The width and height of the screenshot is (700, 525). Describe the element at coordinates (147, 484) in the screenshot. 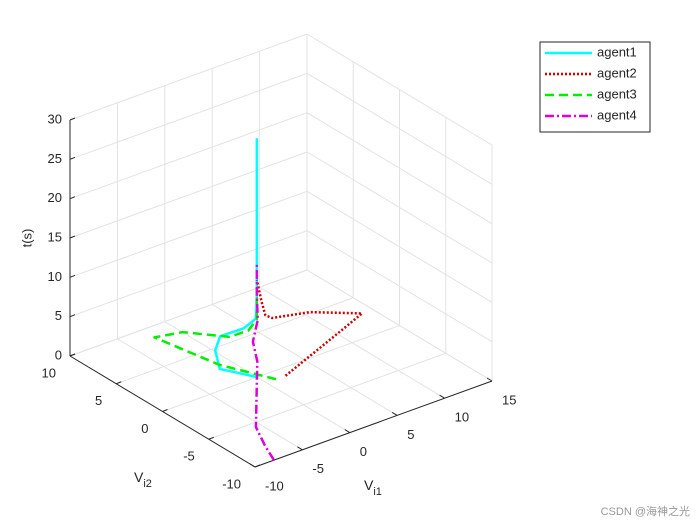

I see `y-axis-label-sub: i2` at that location.